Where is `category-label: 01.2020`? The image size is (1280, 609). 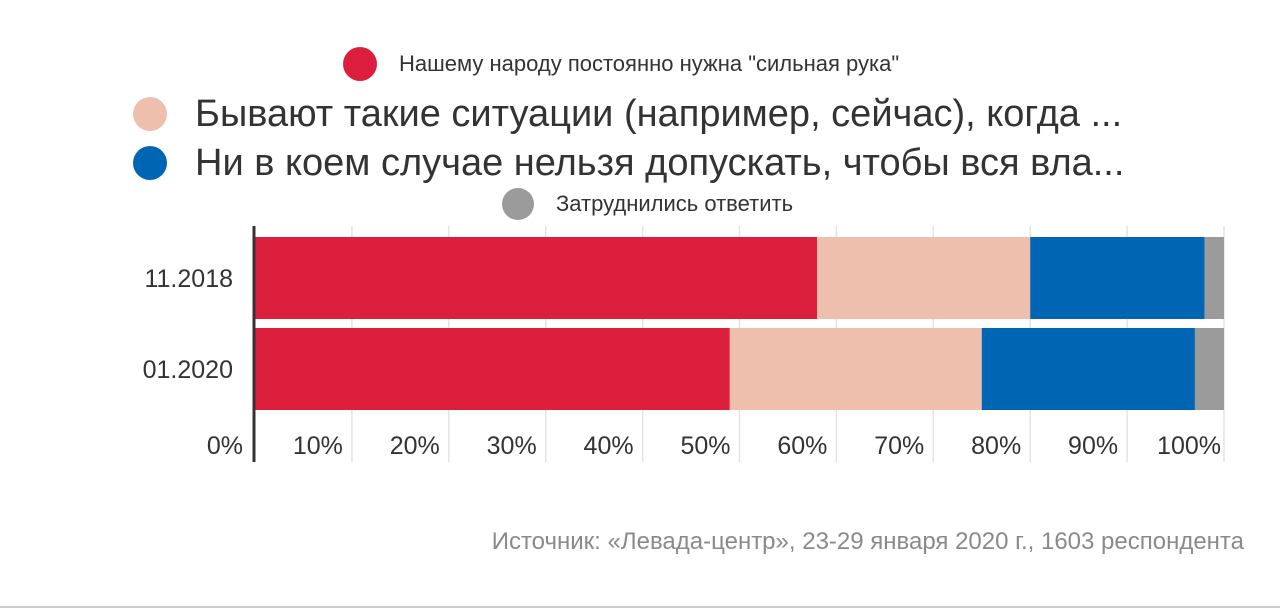 category-label: 01.2020 is located at coordinates (188, 370).